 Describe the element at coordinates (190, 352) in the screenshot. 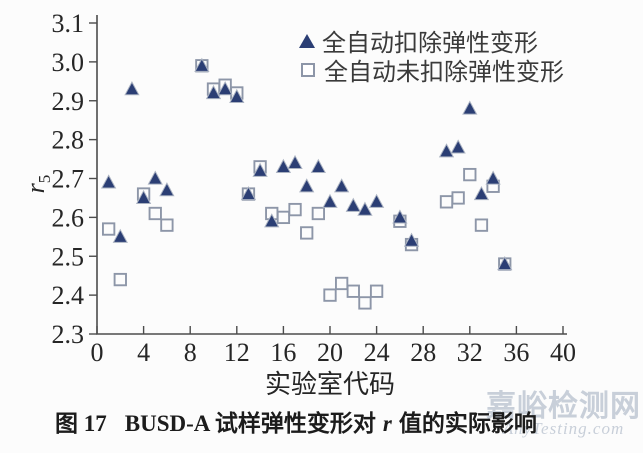

I see `x-tick-label: 8` at that location.